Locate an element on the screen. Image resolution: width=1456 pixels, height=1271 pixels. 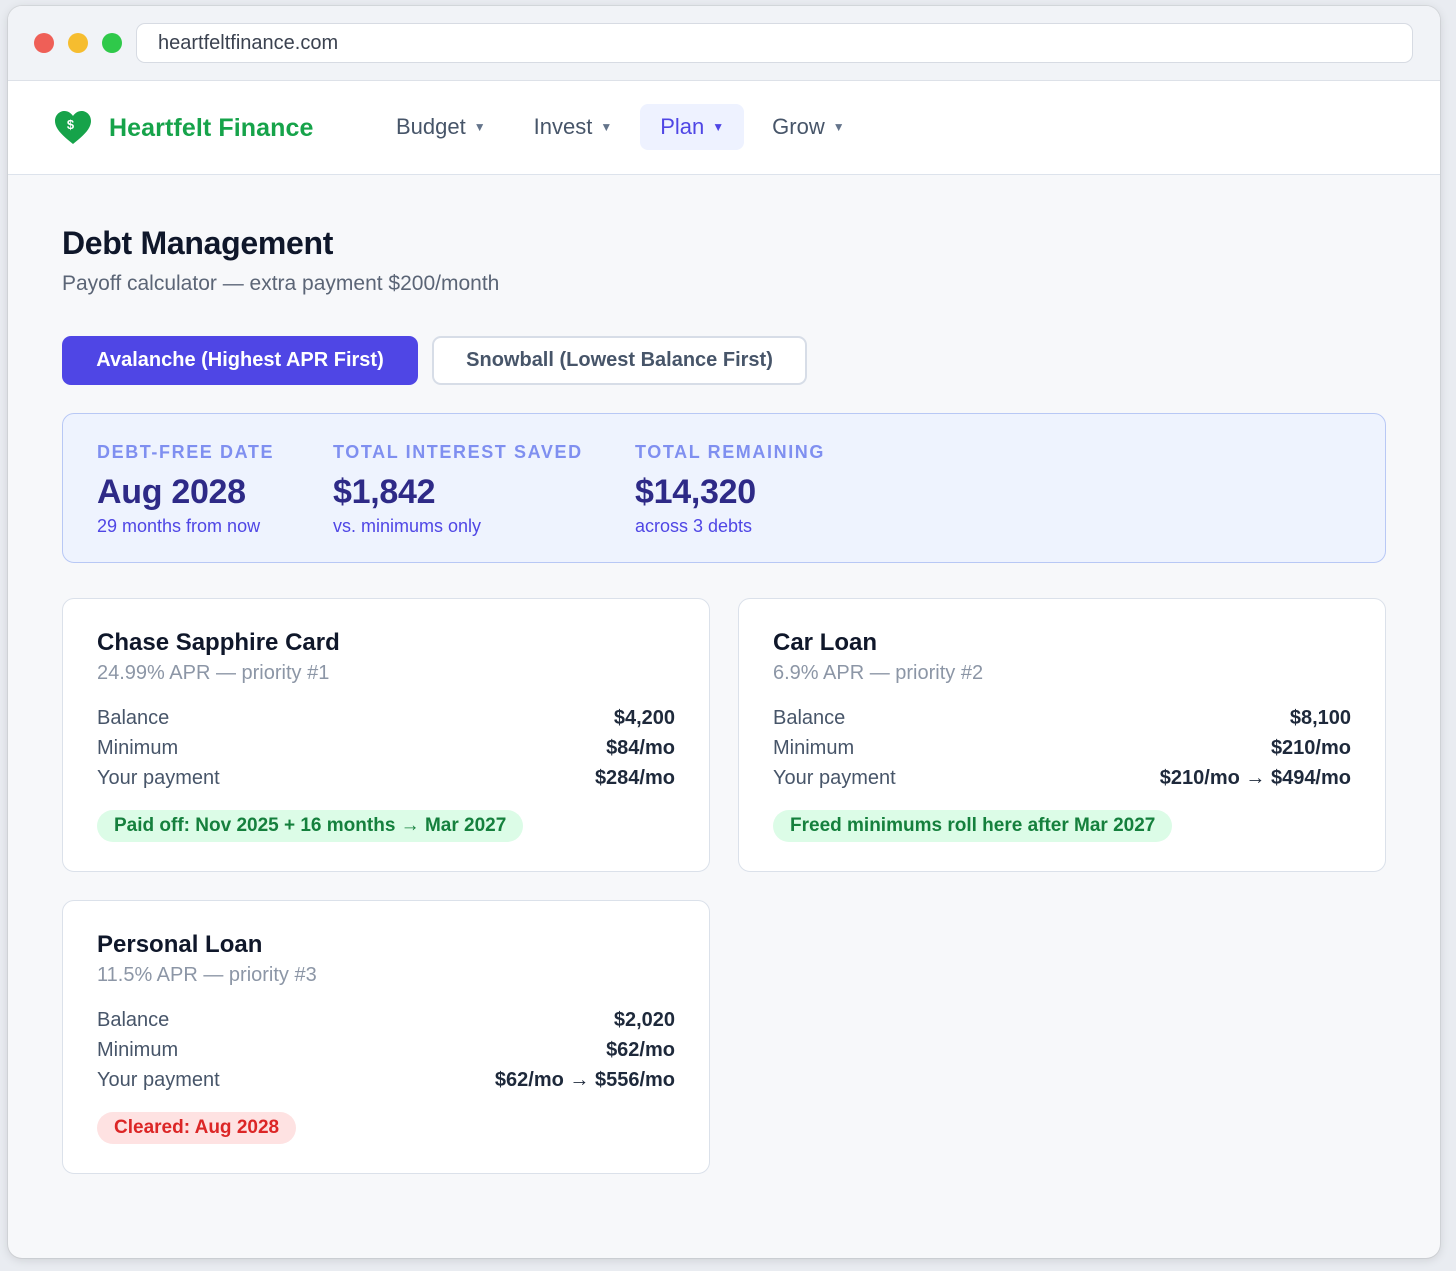
detail-row: Minimum $210/mo is located at coordinates (1062, 748).